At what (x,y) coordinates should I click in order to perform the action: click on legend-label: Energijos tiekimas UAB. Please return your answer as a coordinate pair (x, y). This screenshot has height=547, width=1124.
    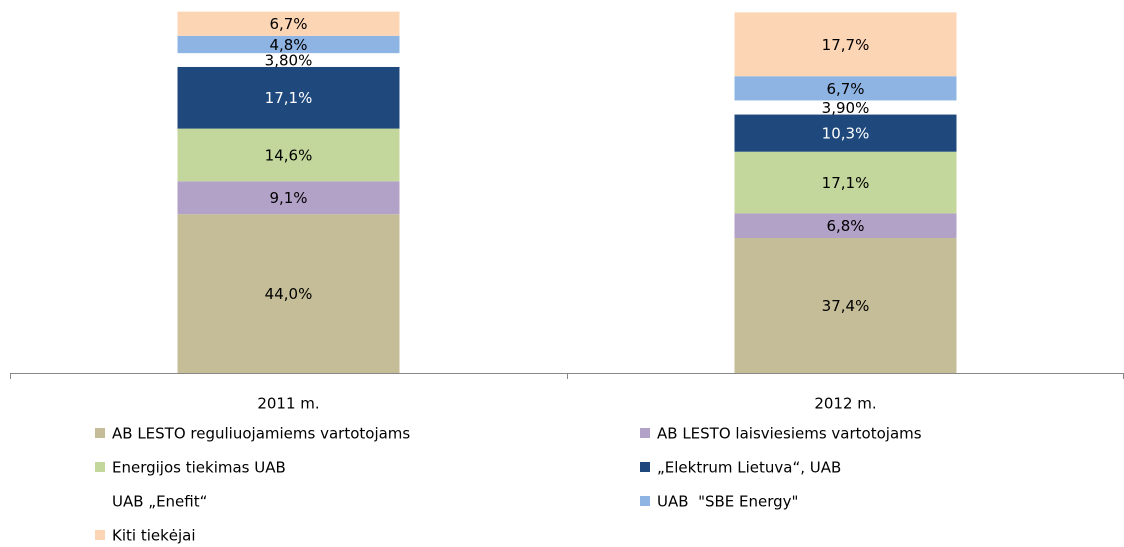
    Looking at the image, I should click on (199, 468).